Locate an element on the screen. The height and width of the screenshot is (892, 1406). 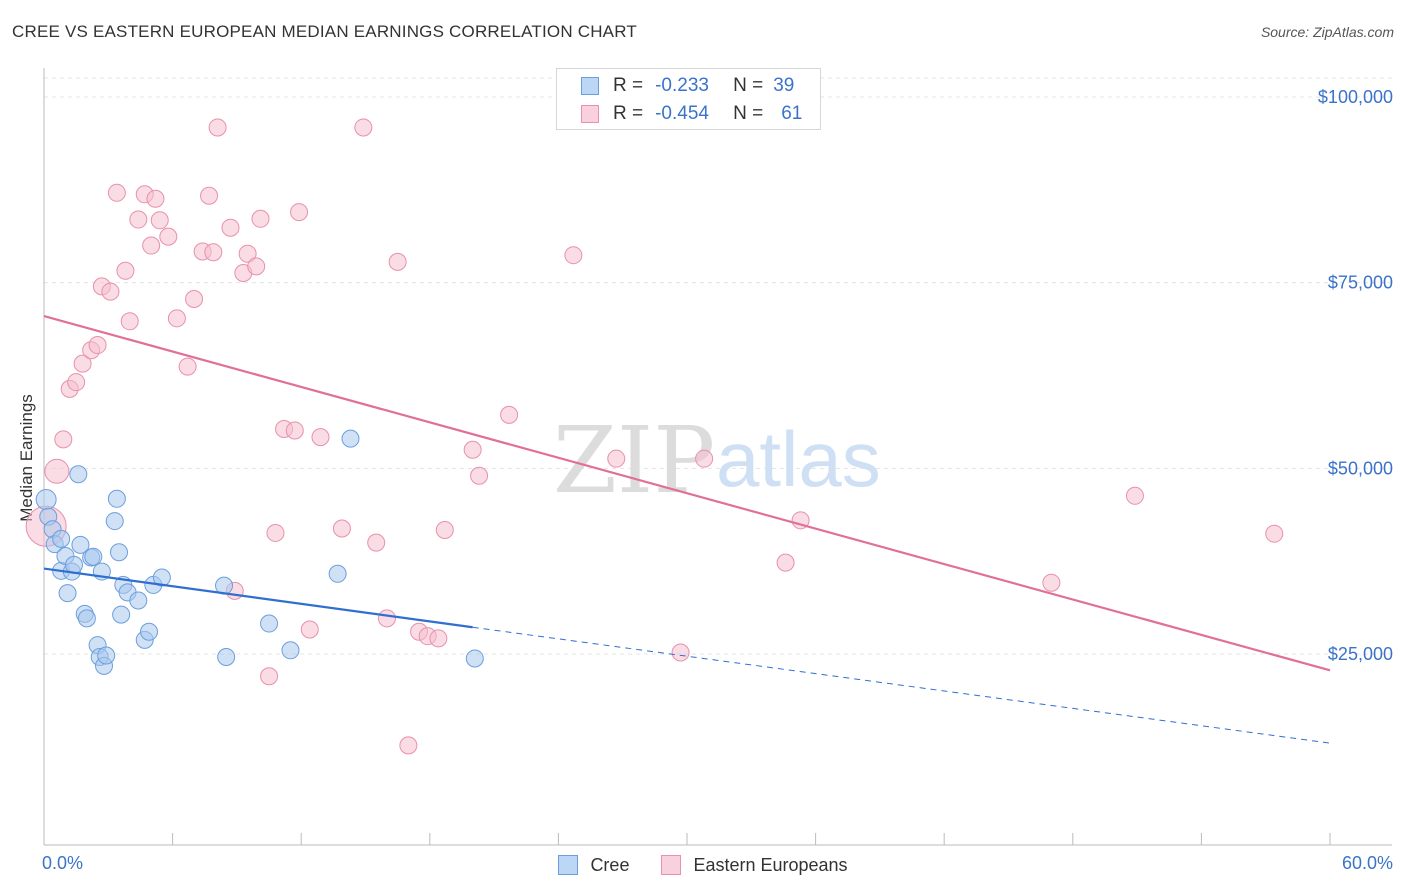
cree-trend-line-dashed is located at coordinates (901, 685).